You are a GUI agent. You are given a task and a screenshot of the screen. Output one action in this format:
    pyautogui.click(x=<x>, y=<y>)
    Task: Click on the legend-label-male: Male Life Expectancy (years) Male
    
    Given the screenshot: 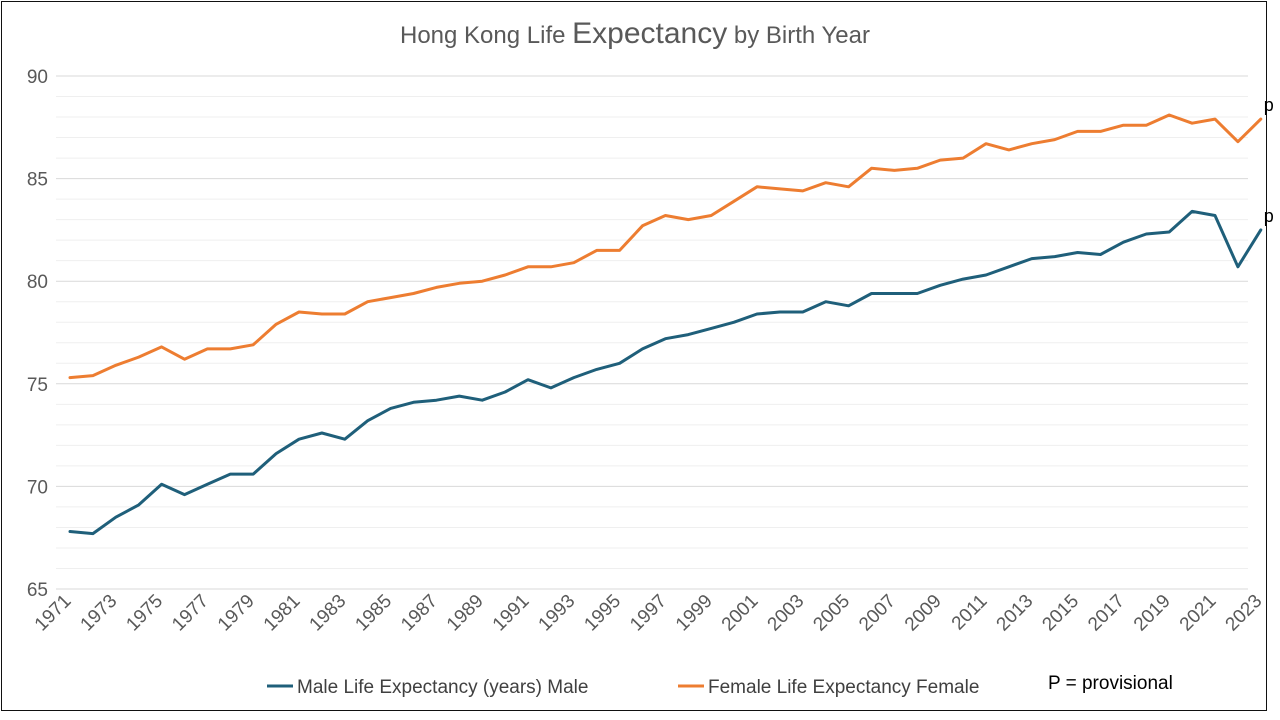 What is the action you would take?
    pyautogui.click(x=442, y=687)
    